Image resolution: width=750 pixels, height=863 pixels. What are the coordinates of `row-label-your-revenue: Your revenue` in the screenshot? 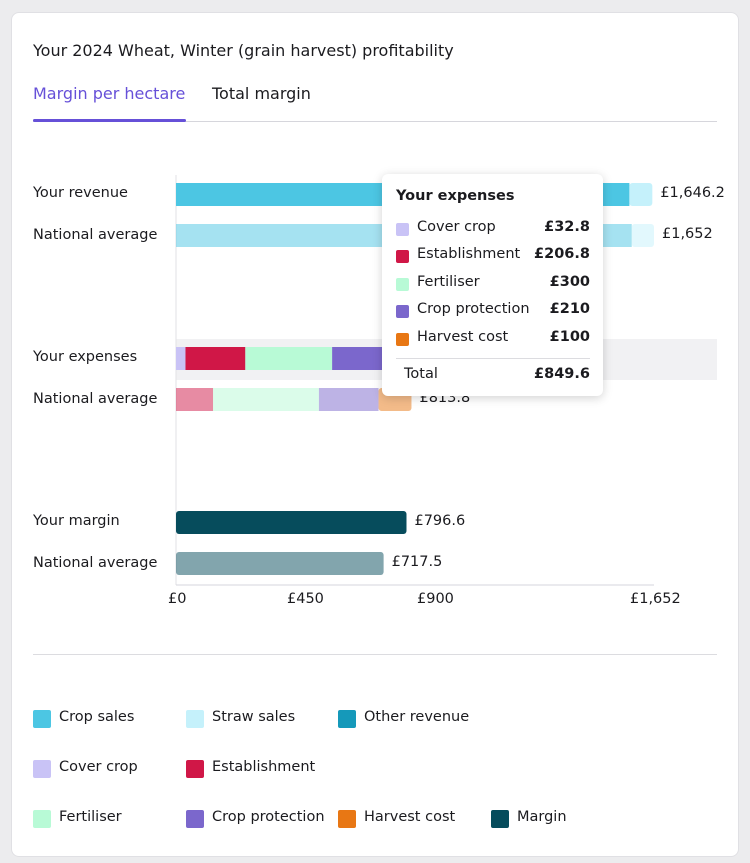 It's located at (80, 193).